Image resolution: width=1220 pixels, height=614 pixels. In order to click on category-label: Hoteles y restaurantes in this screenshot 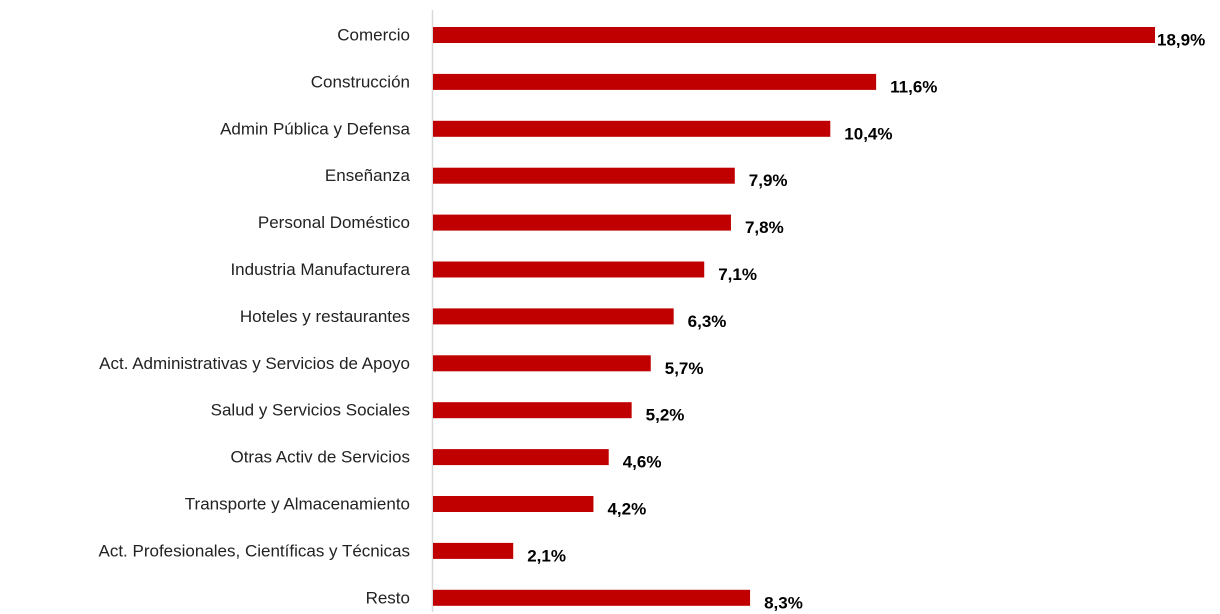, I will do `click(325, 316)`.